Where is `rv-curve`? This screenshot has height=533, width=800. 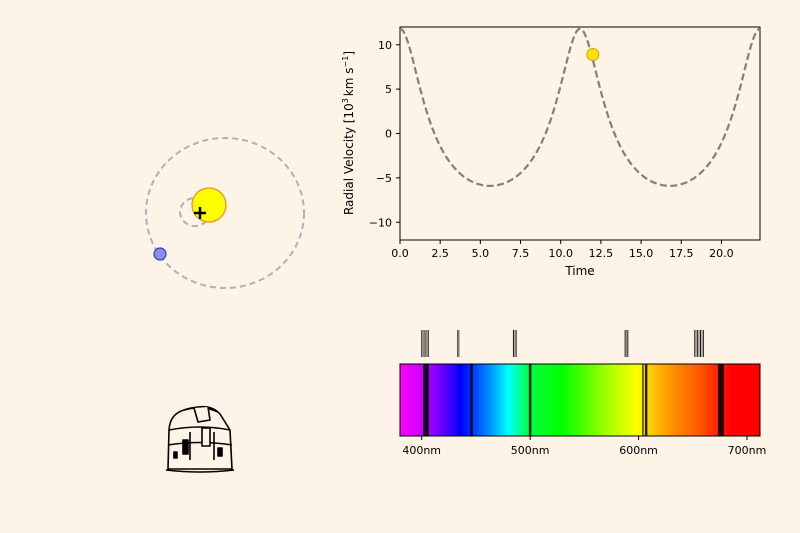
rv-curve is located at coordinates (580, 107).